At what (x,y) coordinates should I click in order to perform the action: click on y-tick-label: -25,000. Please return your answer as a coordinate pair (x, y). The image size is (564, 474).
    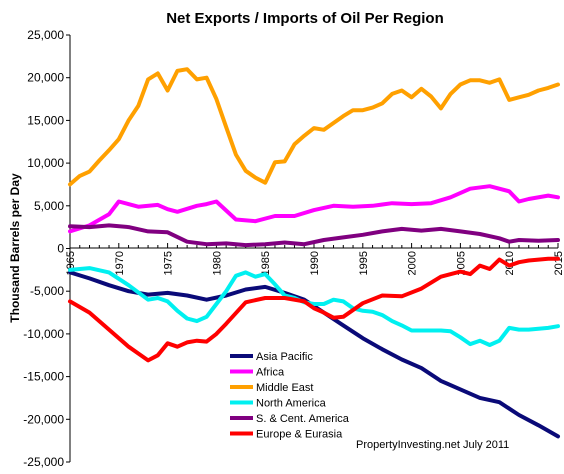
    Looking at the image, I should click on (43, 462).